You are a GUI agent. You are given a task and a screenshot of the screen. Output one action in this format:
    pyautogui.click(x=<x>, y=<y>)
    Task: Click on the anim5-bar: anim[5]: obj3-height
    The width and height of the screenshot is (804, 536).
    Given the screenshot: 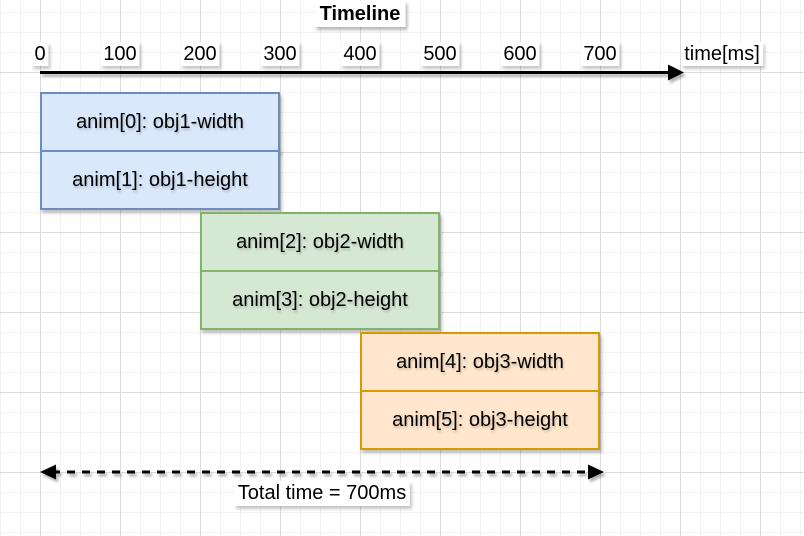 What is the action you would take?
    pyautogui.click(x=480, y=420)
    